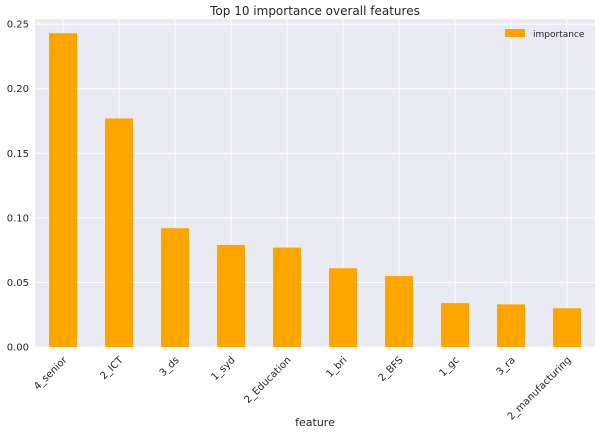 This screenshot has width=600, height=435. Describe the element at coordinates (336, 367) in the screenshot. I see `x-tick-label: 1_bri` at that location.